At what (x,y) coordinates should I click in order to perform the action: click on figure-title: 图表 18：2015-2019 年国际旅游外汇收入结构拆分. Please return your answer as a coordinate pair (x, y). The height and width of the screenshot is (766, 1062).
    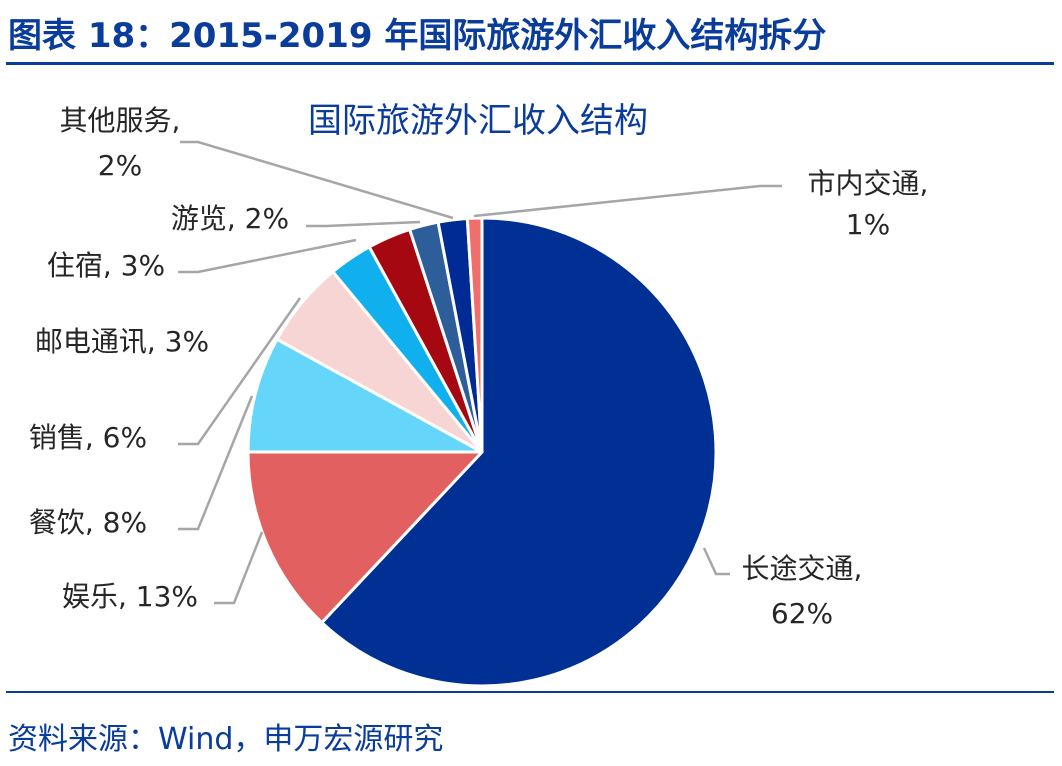
    Looking at the image, I should click on (417, 36).